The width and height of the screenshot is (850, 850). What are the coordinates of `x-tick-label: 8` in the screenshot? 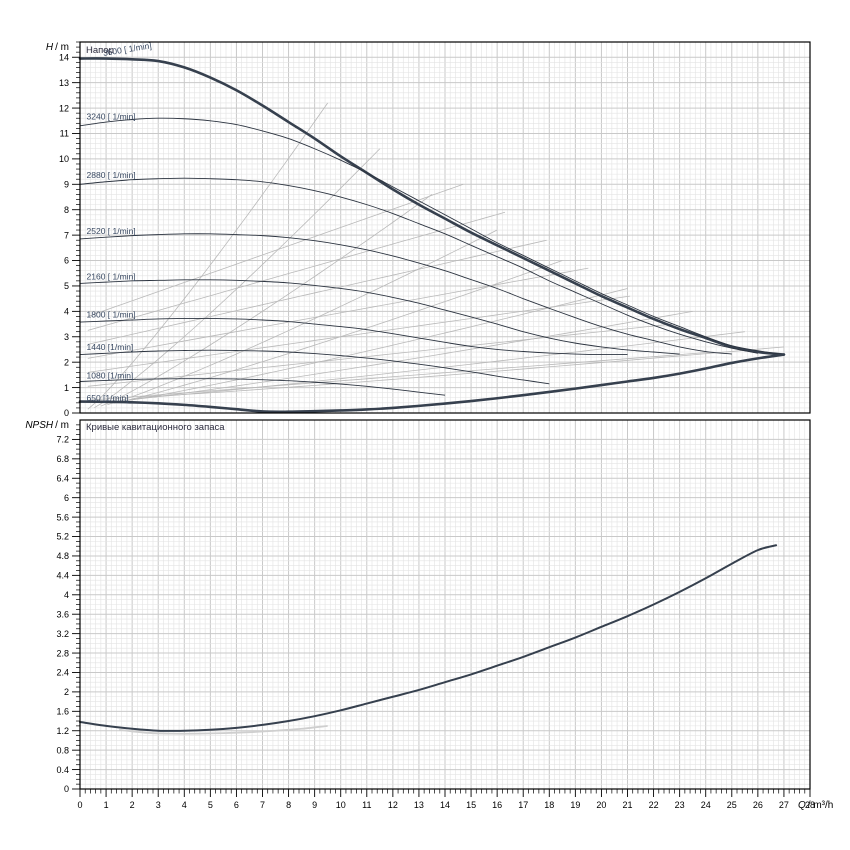 It's located at (288, 805).